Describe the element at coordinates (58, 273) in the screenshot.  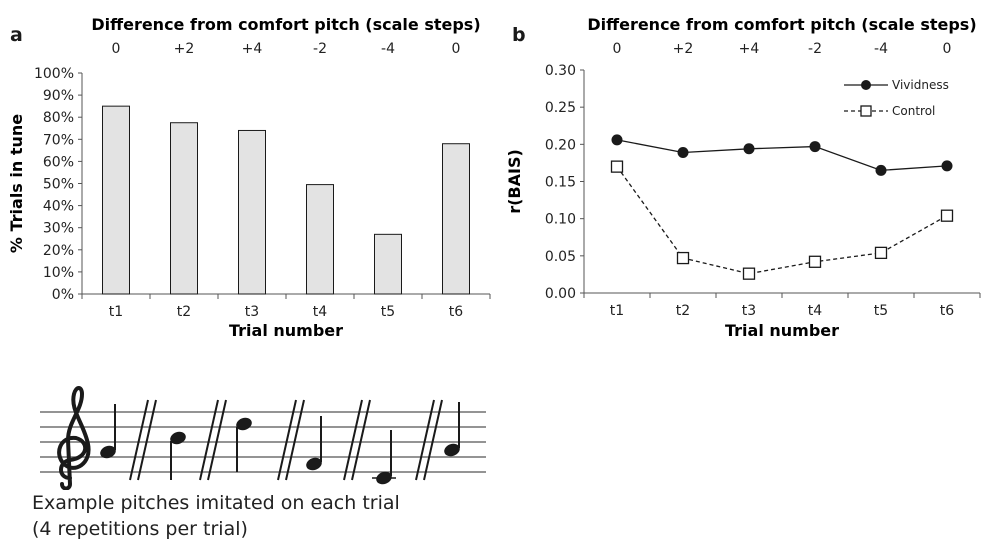
I see `y-tick-label: 10%` at that location.